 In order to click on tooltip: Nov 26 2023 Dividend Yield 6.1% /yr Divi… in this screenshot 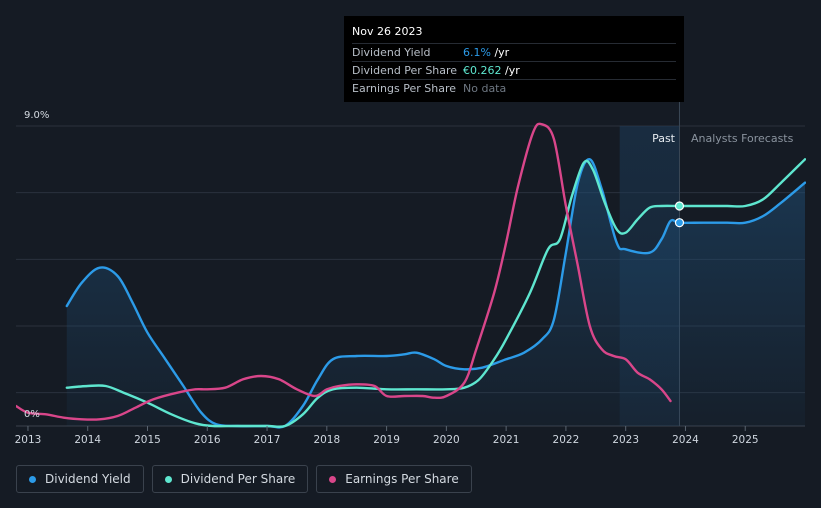, I will do `click(514, 59)`.